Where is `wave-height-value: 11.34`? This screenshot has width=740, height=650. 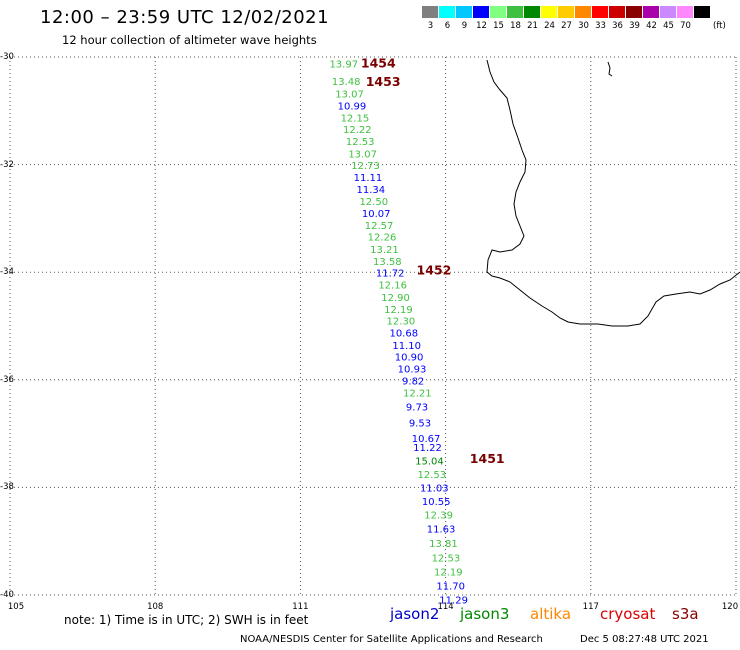 wave-height-value: 11.34 is located at coordinates (371, 190).